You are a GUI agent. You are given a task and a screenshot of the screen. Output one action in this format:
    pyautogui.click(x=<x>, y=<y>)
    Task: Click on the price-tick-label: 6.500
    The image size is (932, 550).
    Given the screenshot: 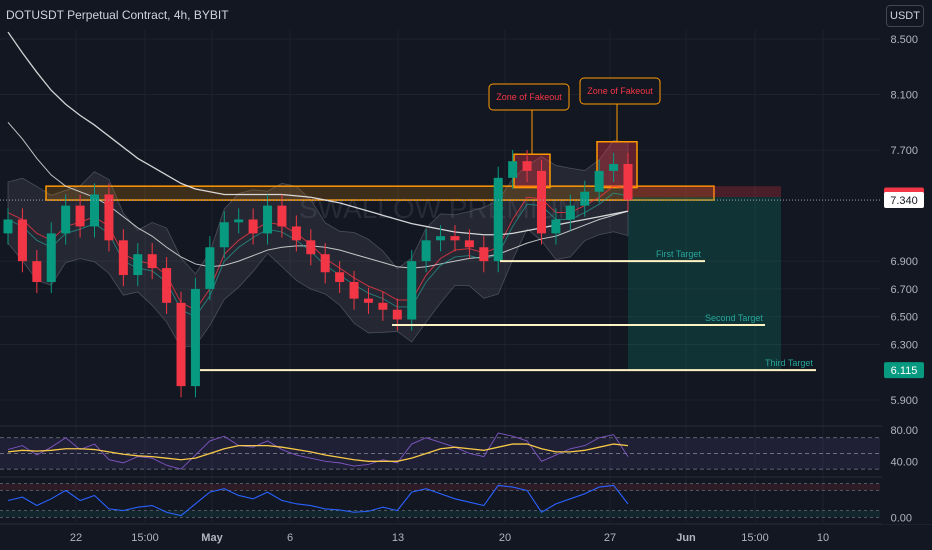 What is the action you would take?
    pyautogui.click(x=904, y=318)
    